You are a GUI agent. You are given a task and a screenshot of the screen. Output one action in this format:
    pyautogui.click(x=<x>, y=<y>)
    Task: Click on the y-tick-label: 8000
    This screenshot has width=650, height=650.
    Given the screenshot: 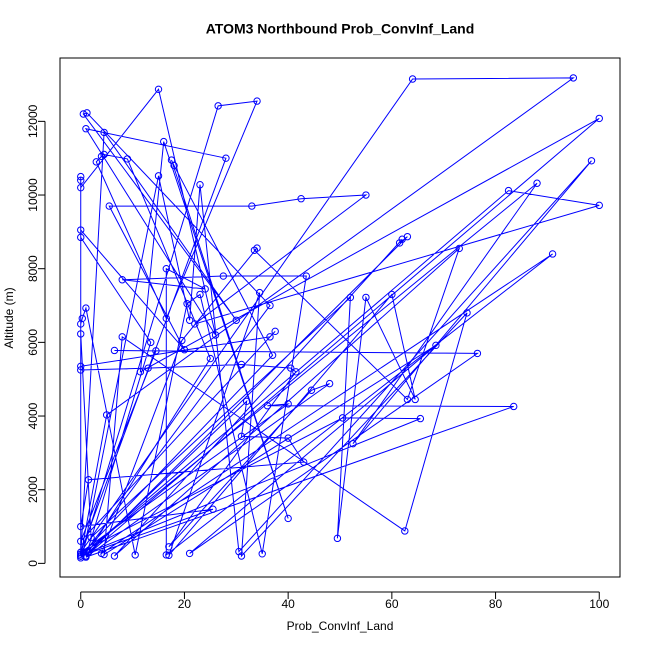 What is the action you would take?
    pyautogui.click(x=33, y=268)
    